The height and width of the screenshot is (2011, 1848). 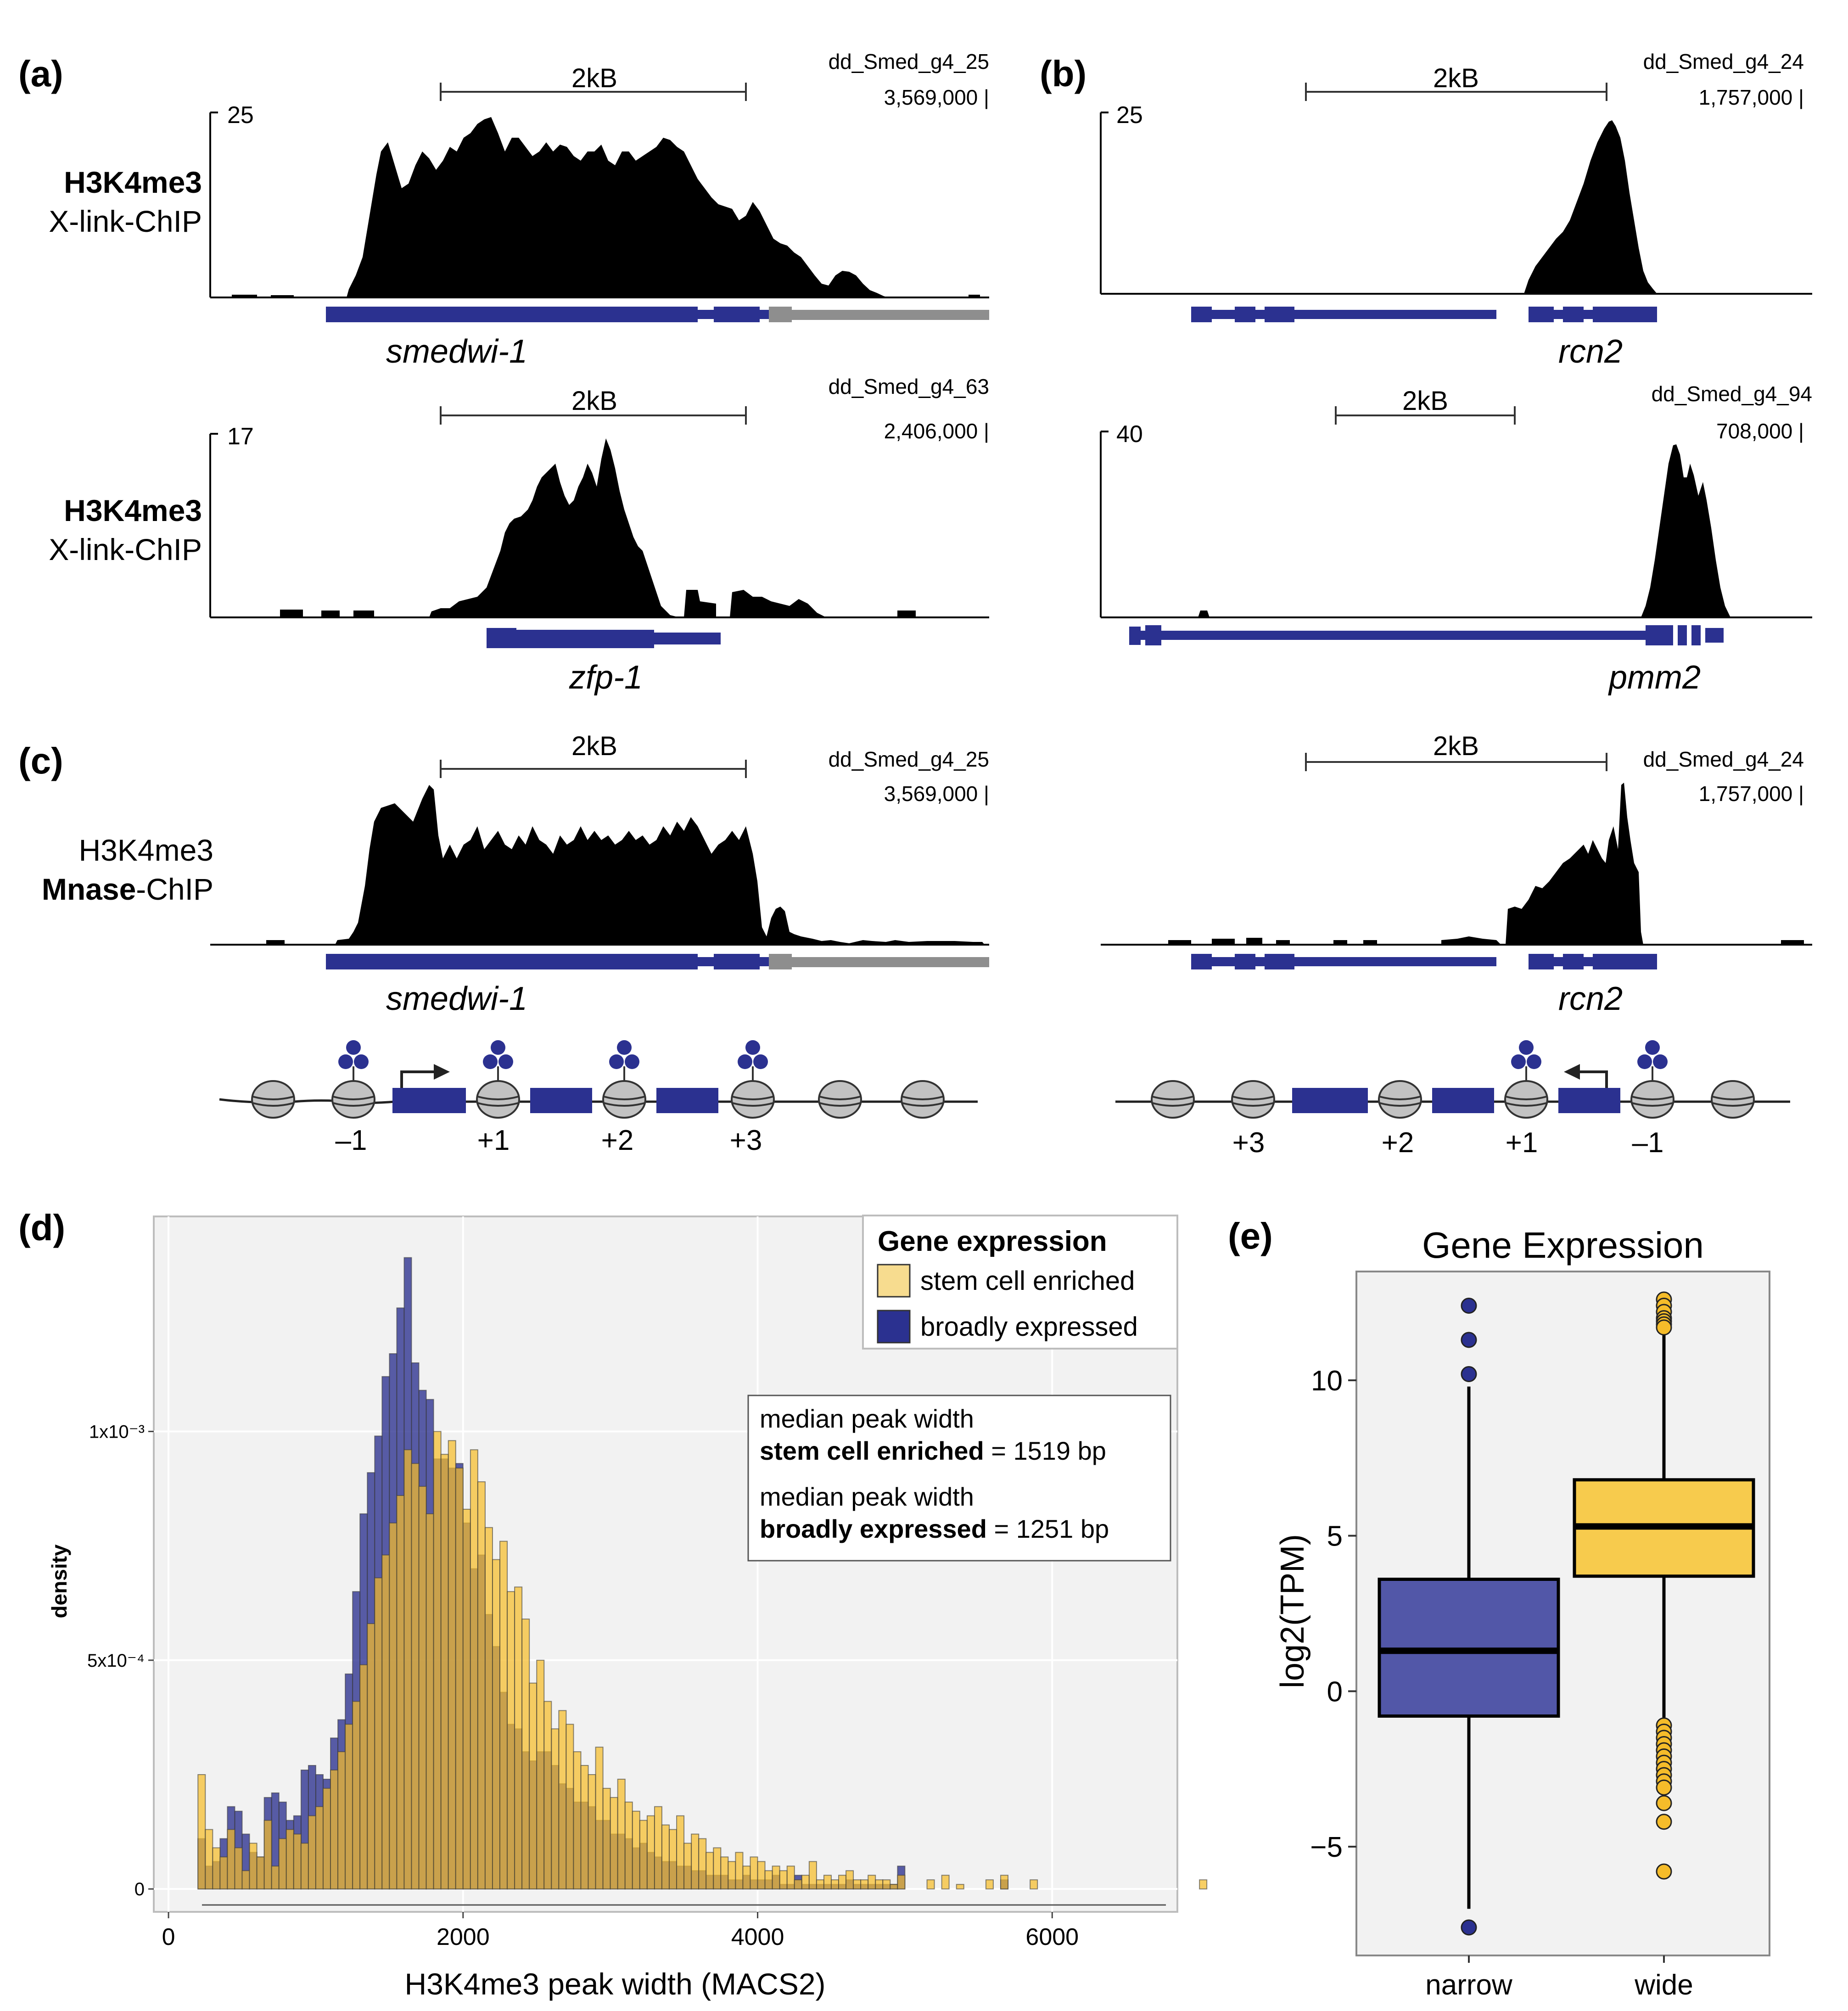 What do you see at coordinates (174, 889) in the screenshot?
I see `row3-assay-rest: -ChIP` at bounding box center [174, 889].